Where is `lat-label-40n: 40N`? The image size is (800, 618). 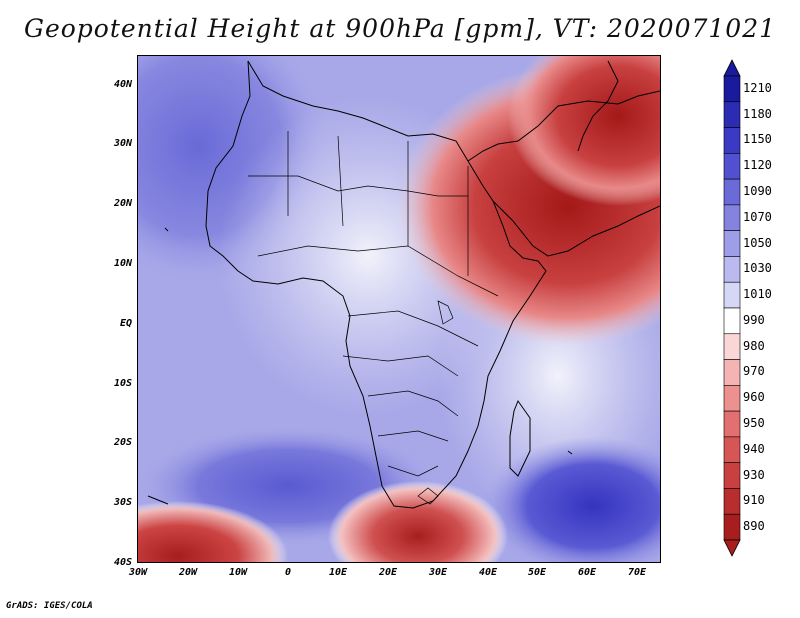 lat-label-40n: 40N is located at coordinates (122, 84).